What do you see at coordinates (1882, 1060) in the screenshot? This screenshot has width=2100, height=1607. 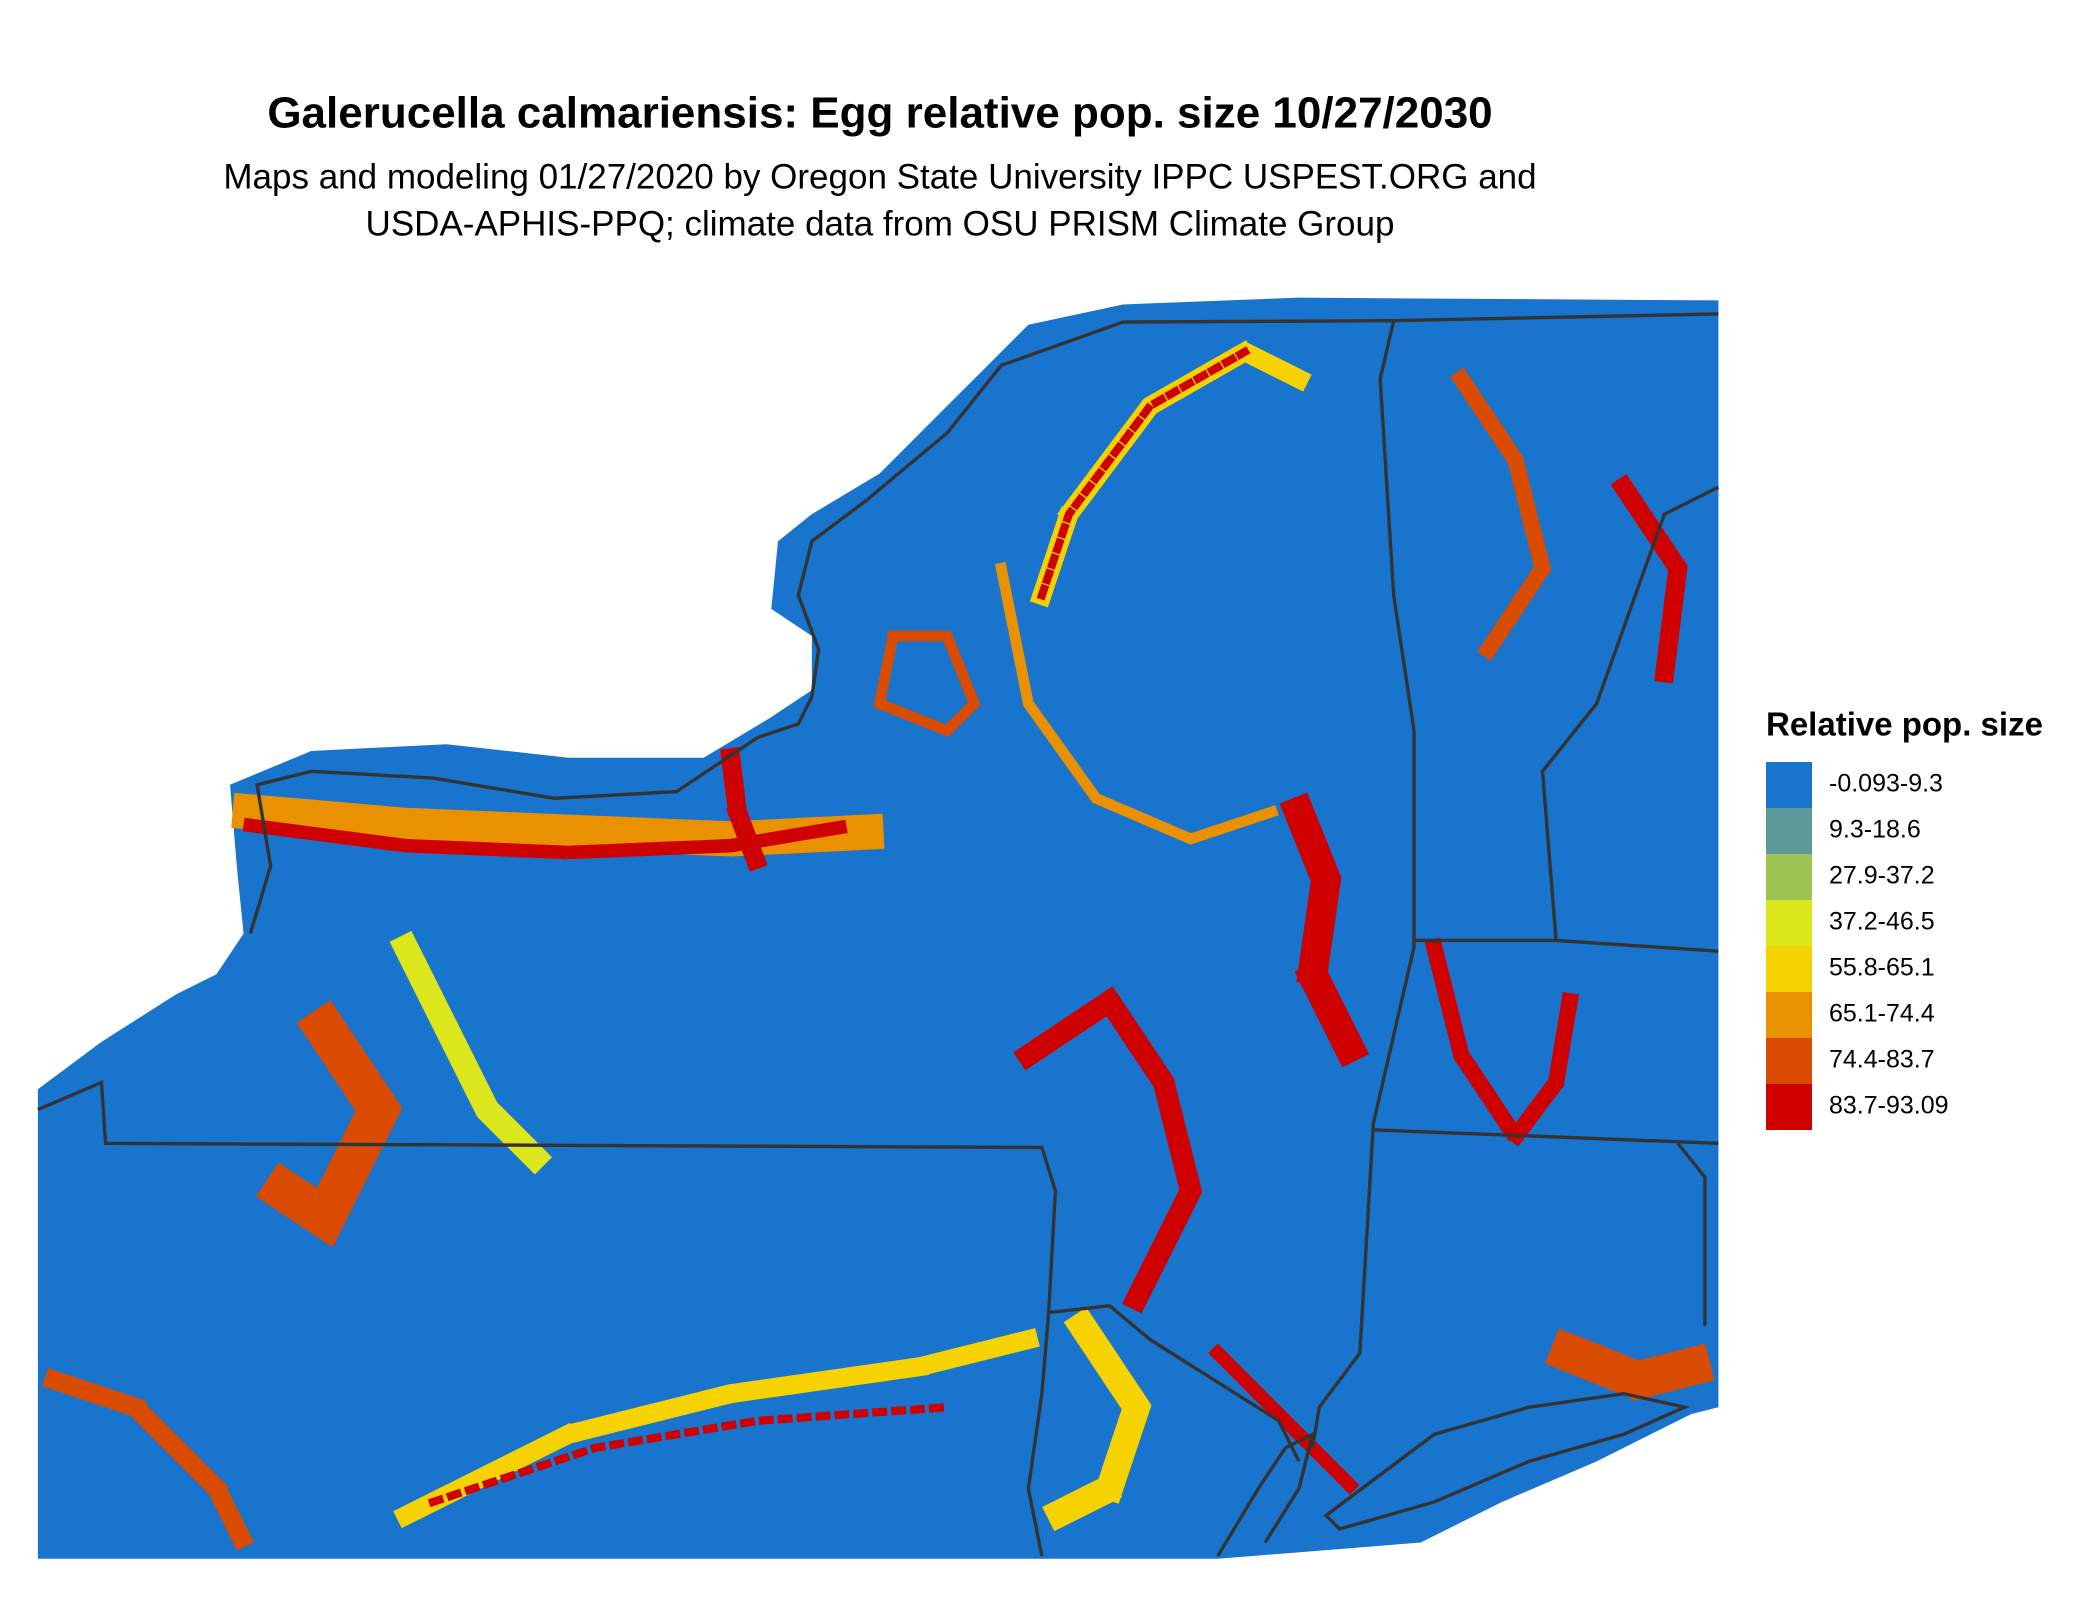 I see `legend-label: 74.4-83.7` at bounding box center [1882, 1060].